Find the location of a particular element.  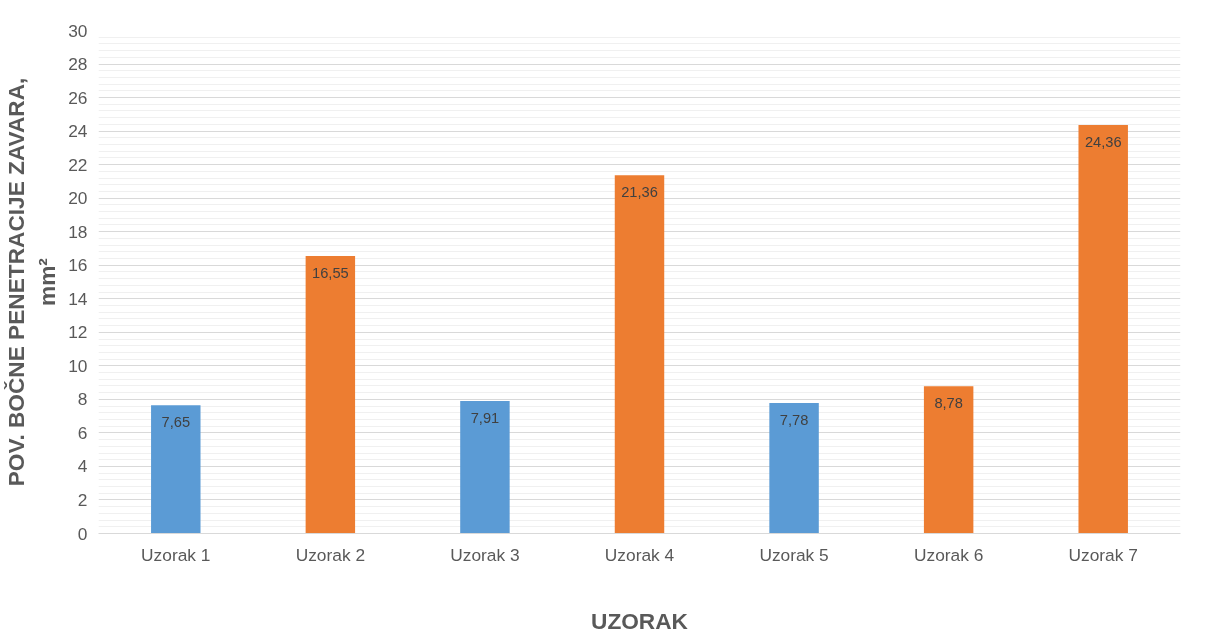

y-tick-label: 20 is located at coordinates (78, 198).